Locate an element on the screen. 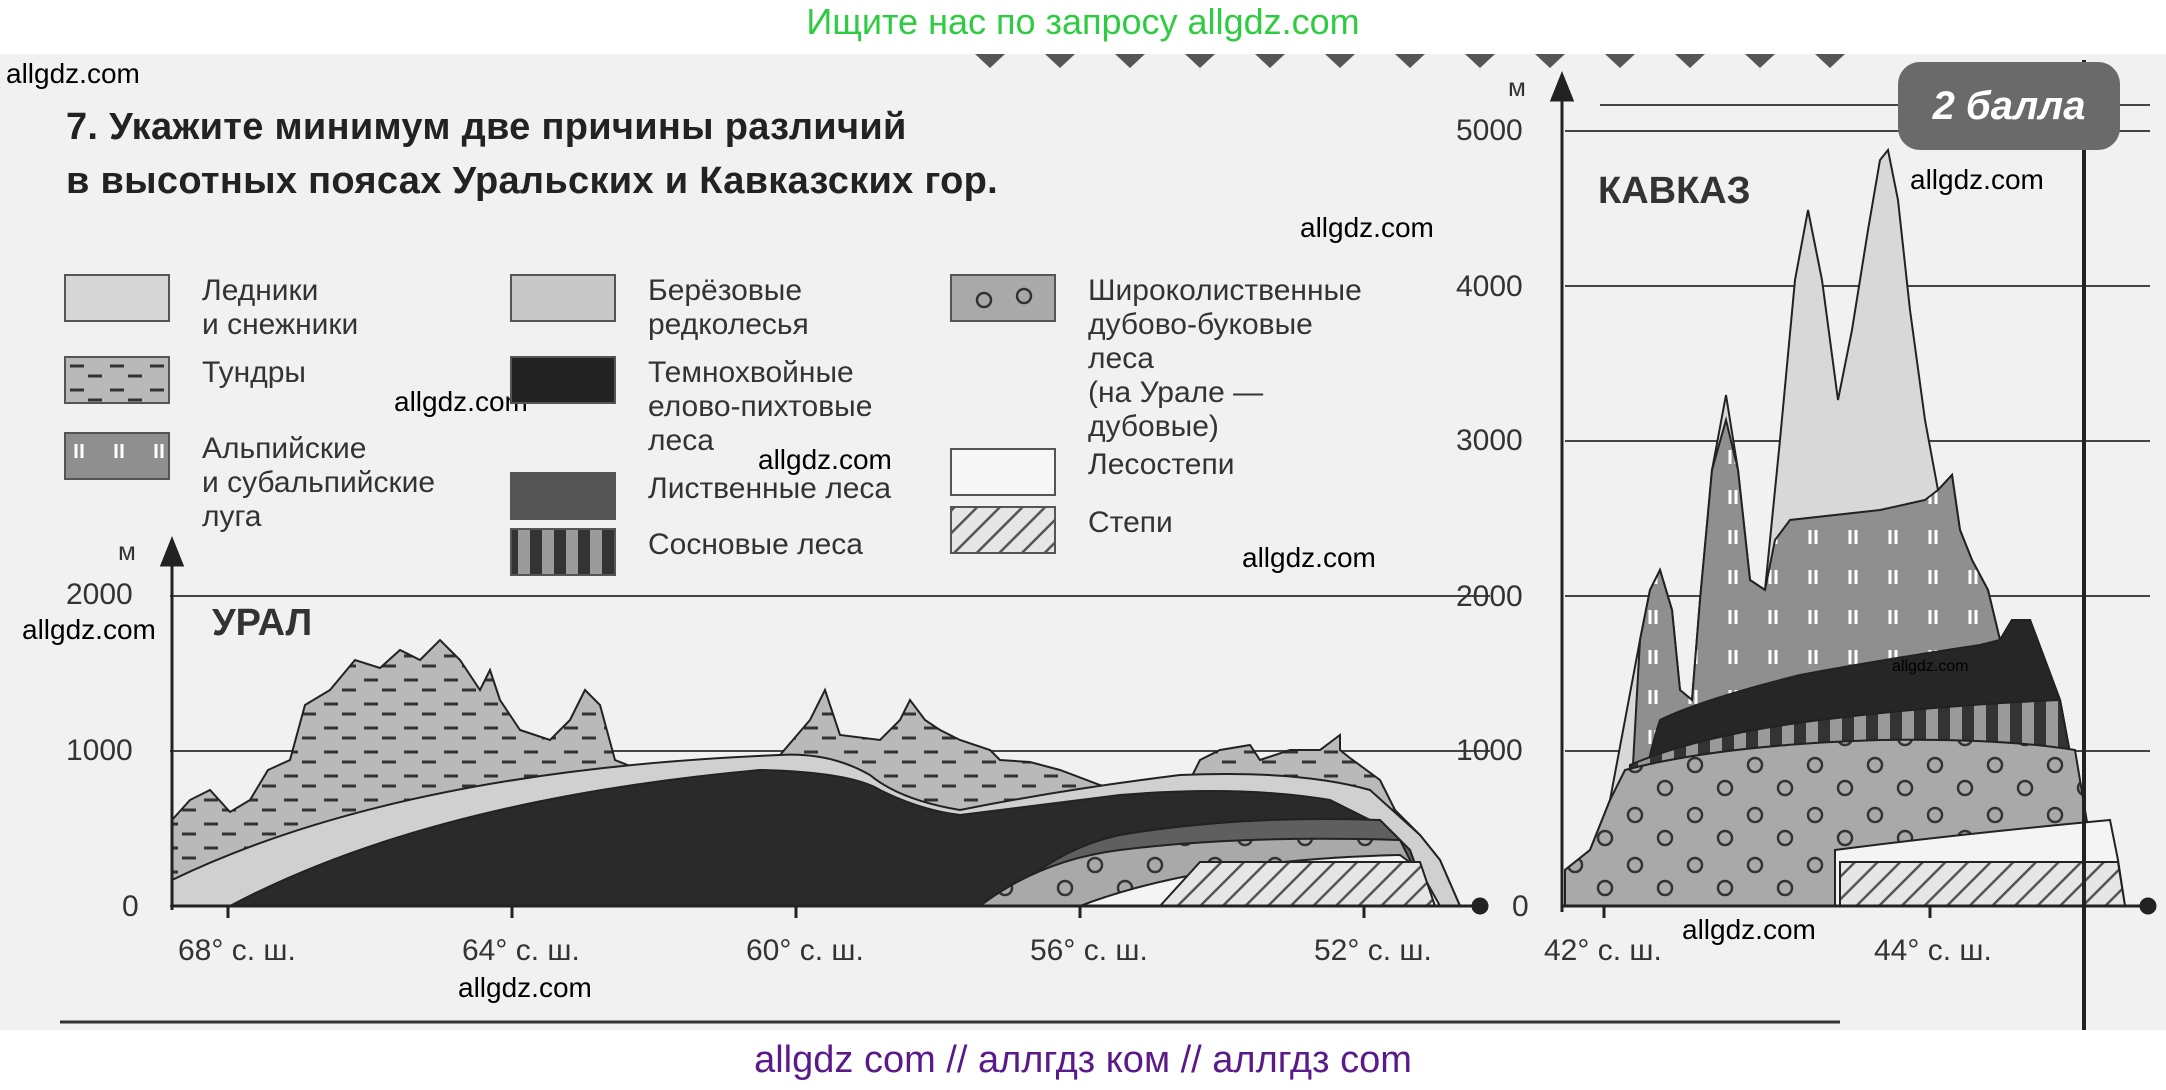 The height and width of the screenshot is (1090, 2166). legend-item-glacier: Ледники и снежники is located at coordinates (211, 308).